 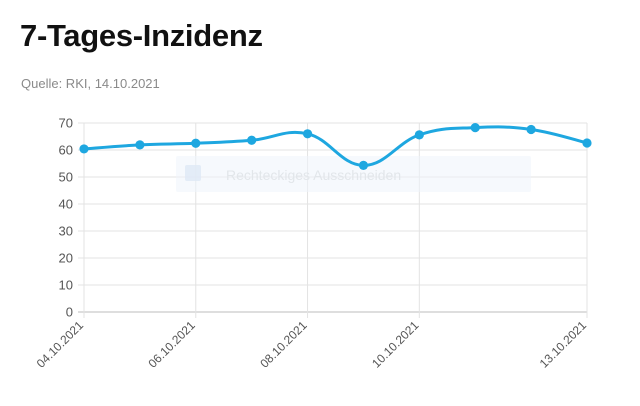 What do you see at coordinates (395, 344) in the screenshot?
I see `x-tick-label: 10.10.2021` at bounding box center [395, 344].